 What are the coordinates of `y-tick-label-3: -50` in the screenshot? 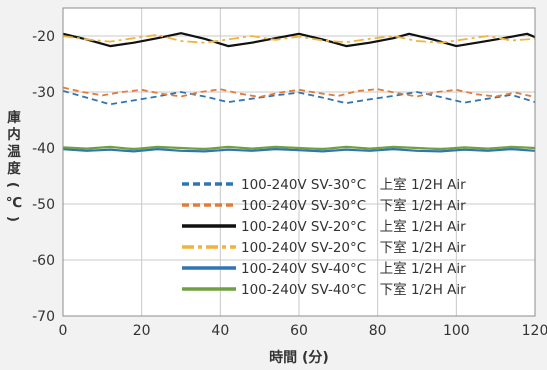 It's located at (43, 205).